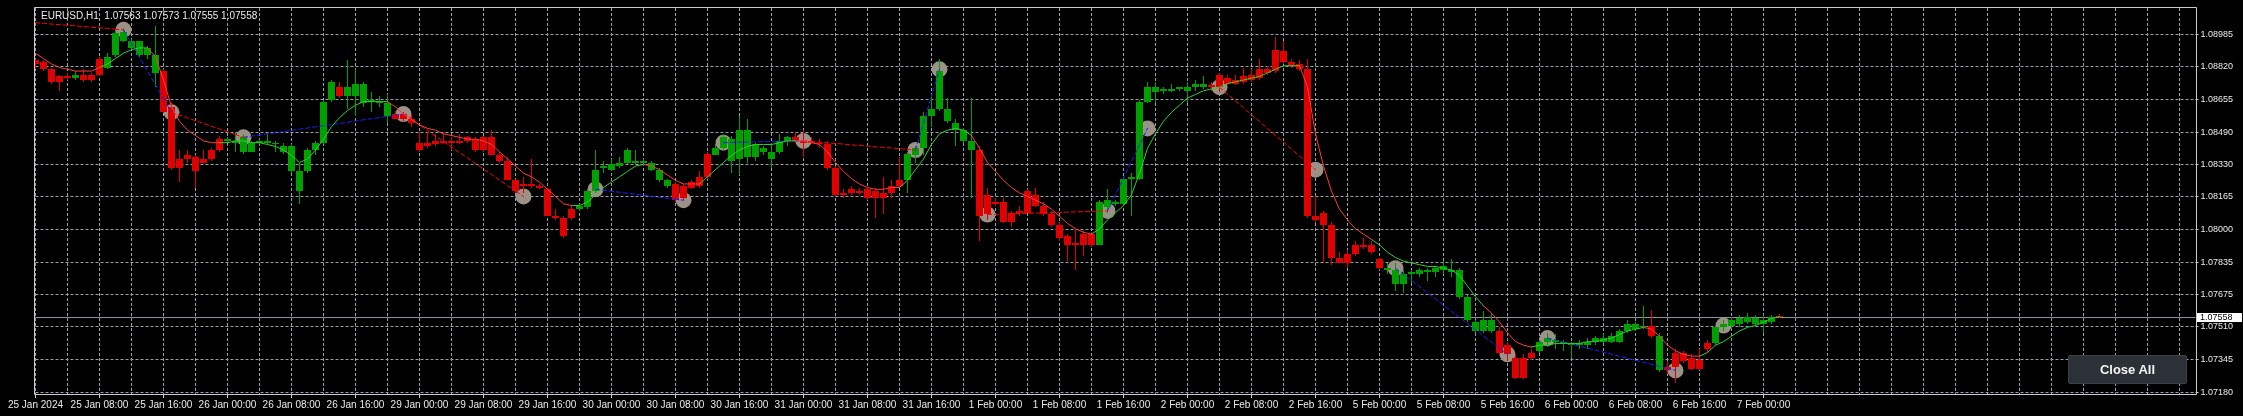 The width and height of the screenshot is (2243, 416). What do you see at coordinates (2217, 99) in the screenshot?
I see `y-tick-label: 1.08655` at bounding box center [2217, 99].